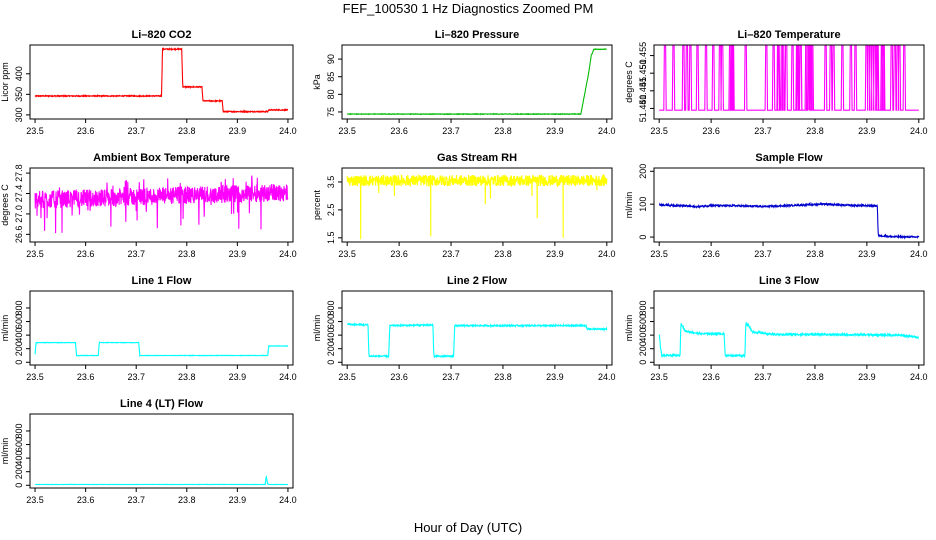 The width and height of the screenshot is (936, 540). Describe the element at coordinates (643, 237) in the screenshot. I see `panel-6-ytick-label: 0` at that location.